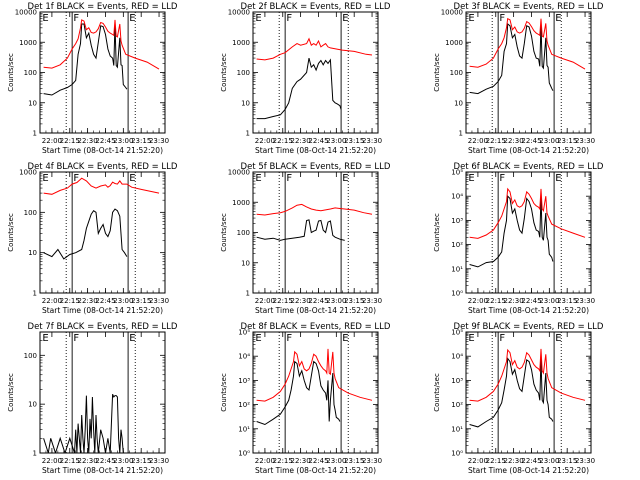 This screenshot has height=480, width=640. I want to click on panel-title: Det 9f BLACK = Events, RED = LLD, so click(529, 327).